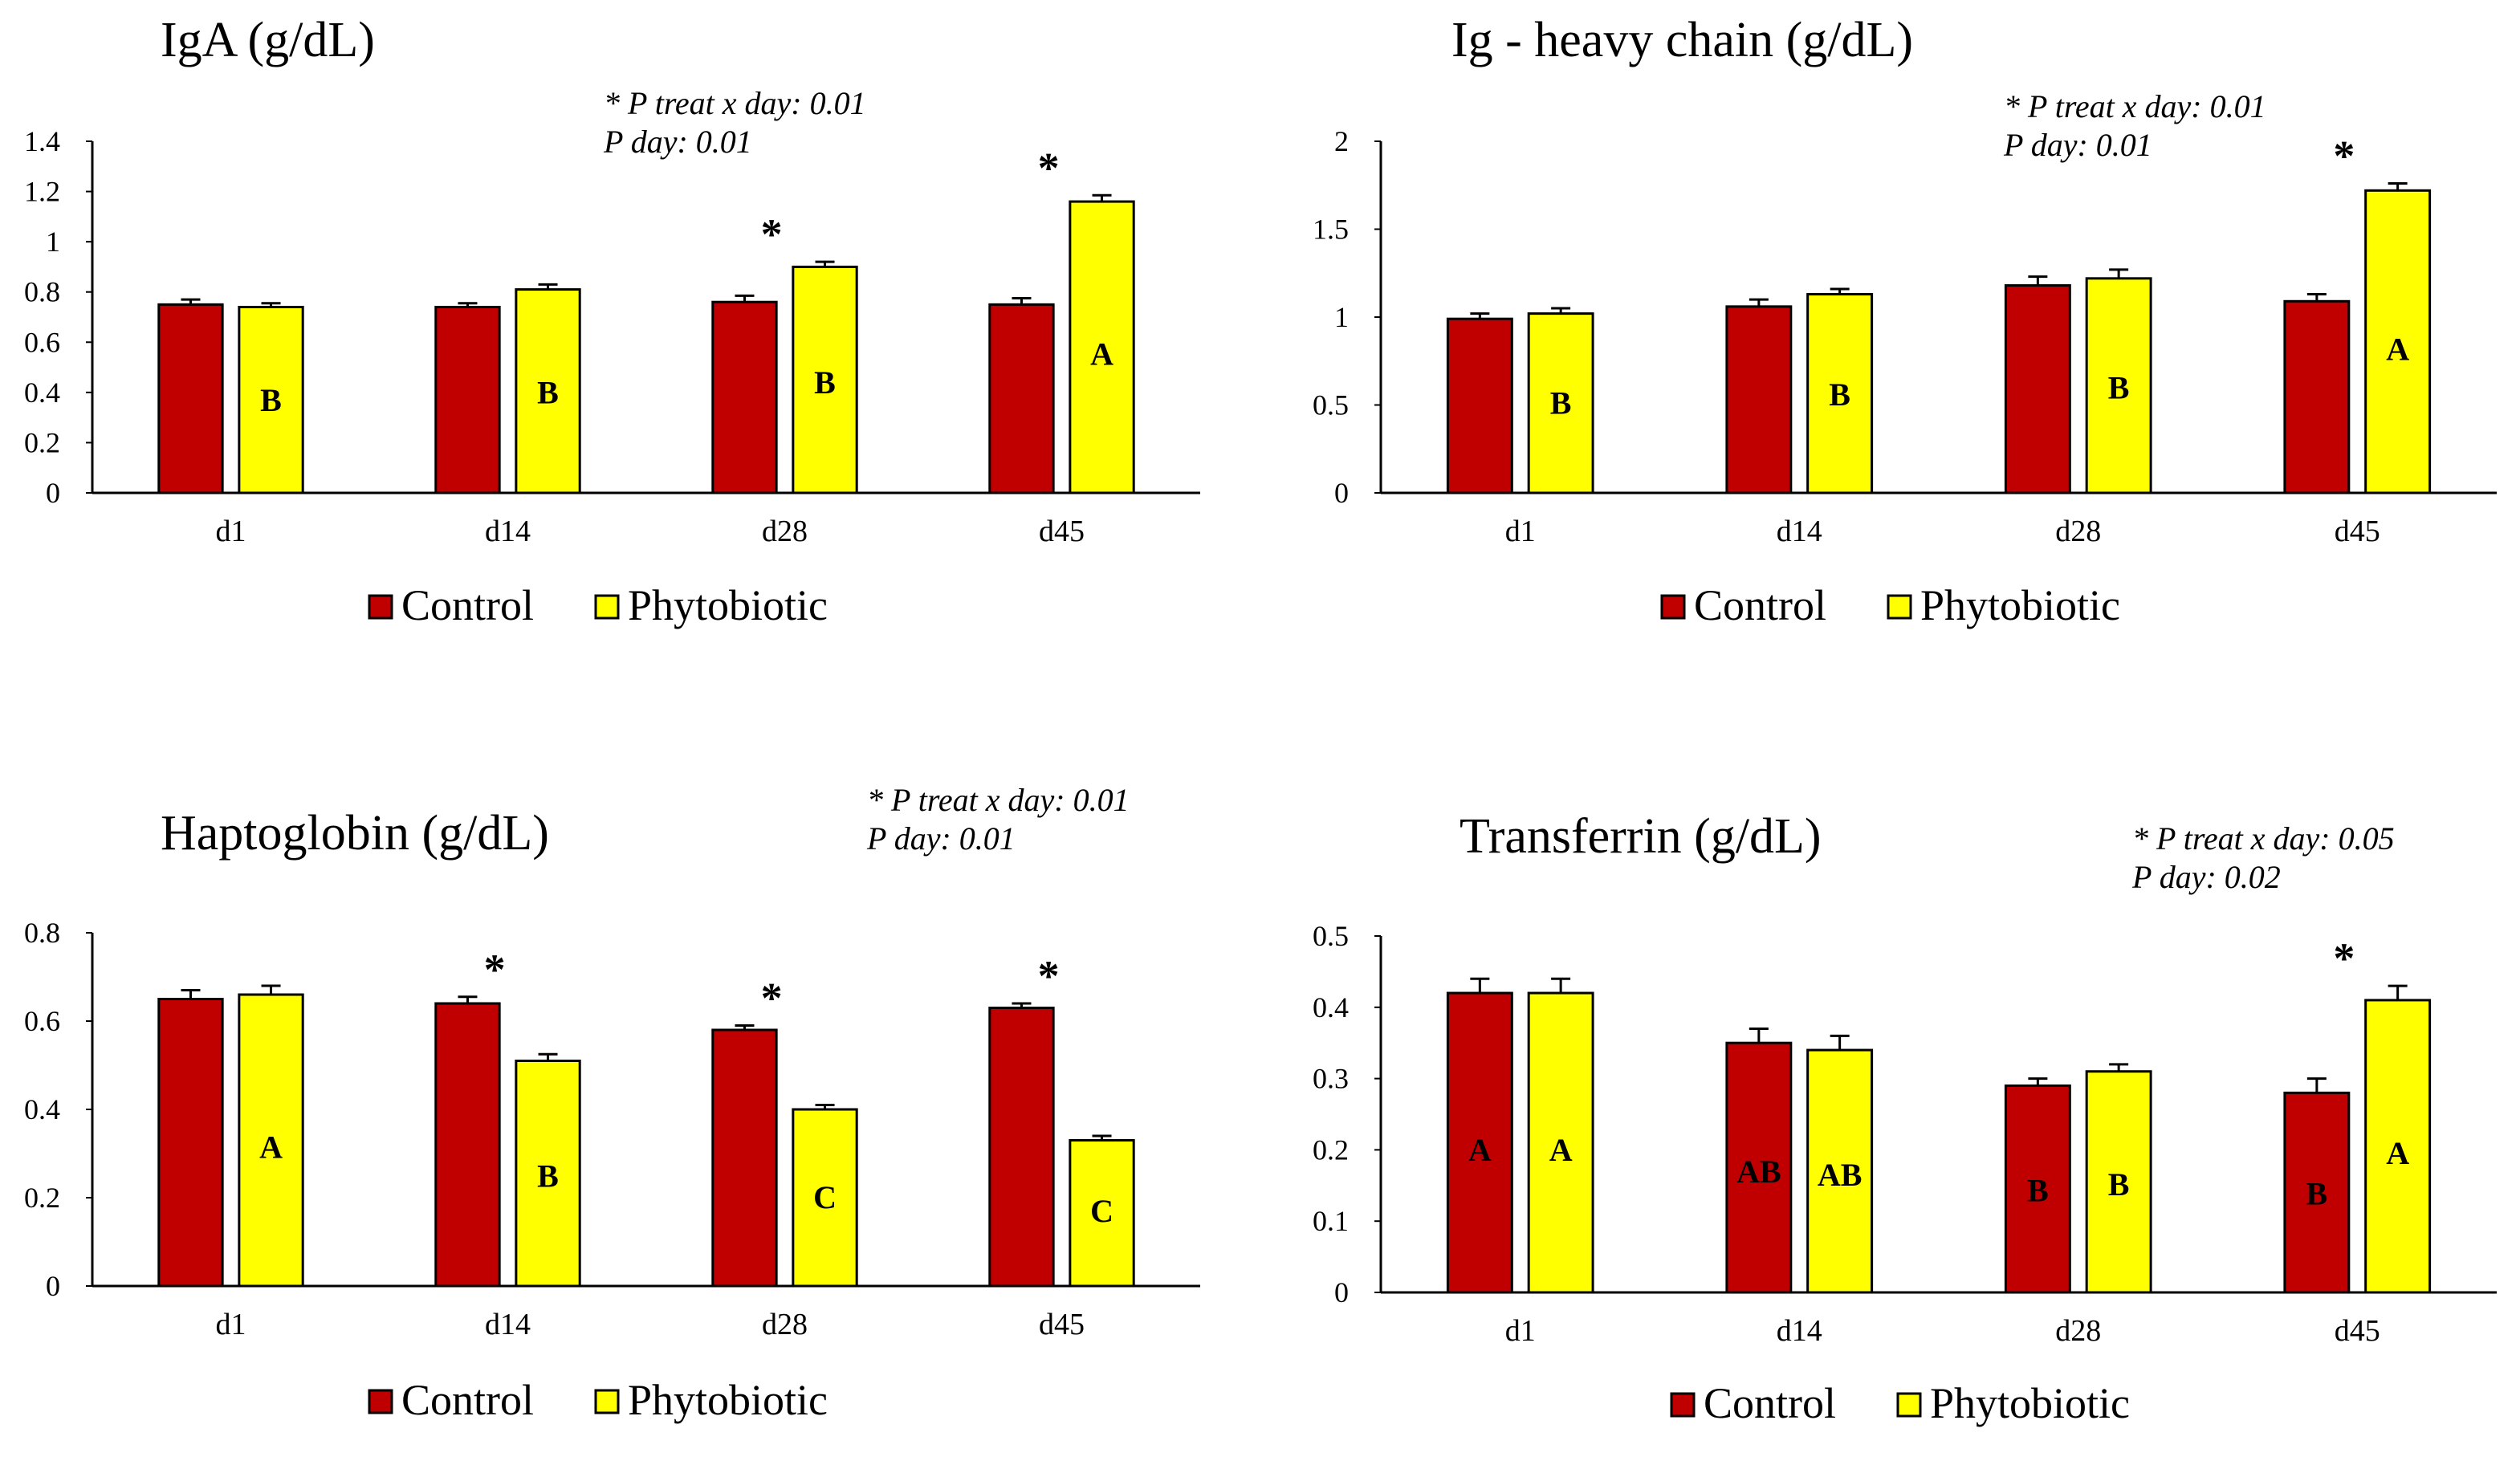  I want to click on y-tick-label: 0.1, so click(1331, 1221).